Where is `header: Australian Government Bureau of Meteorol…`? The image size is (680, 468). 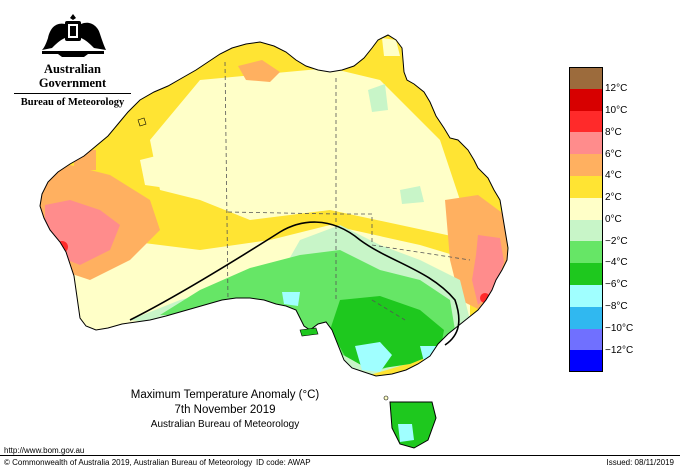 header: Australian Government Bureau of Meteorol… is located at coordinates (72, 60).